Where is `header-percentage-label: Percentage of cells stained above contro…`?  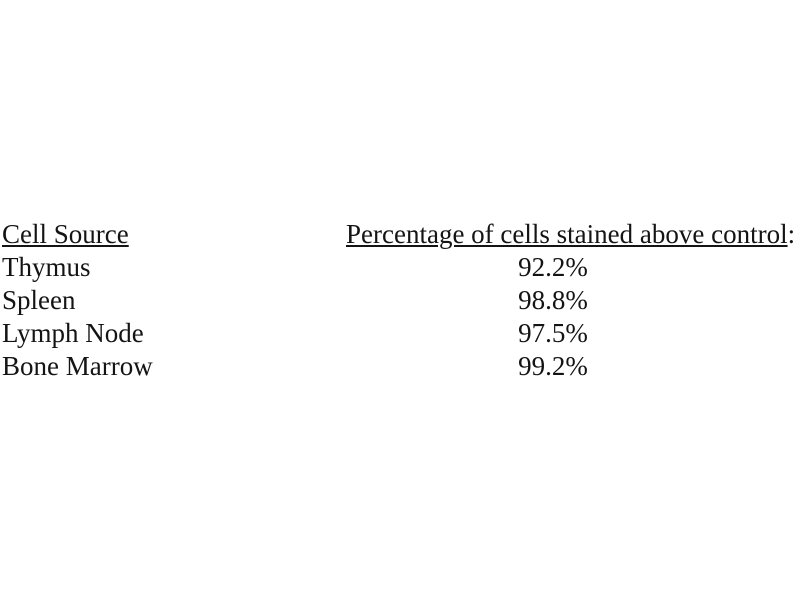
header-percentage-label: Percentage of cells stained above contro… is located at coordinates (567, 234).